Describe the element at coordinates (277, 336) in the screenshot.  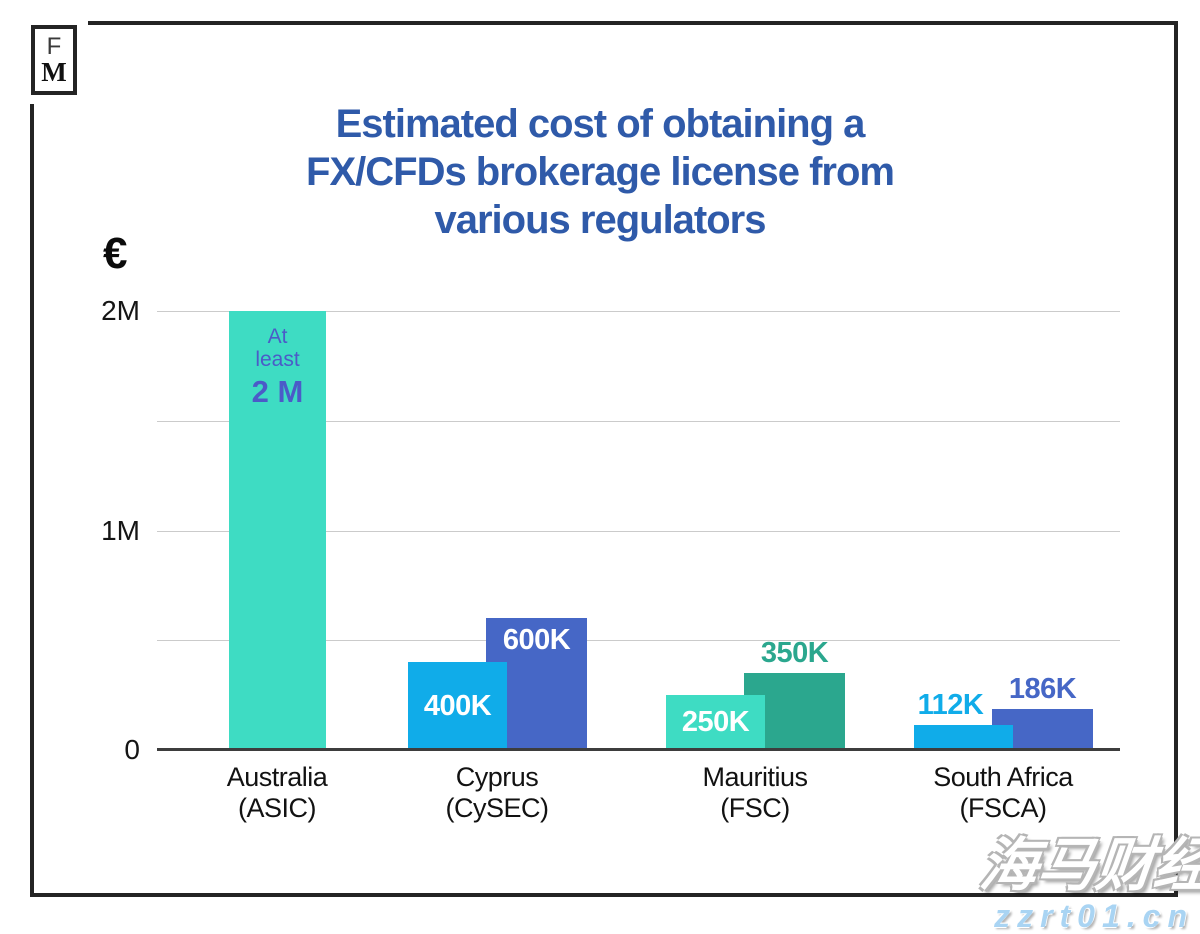
I see `bar-annotation-line: At` at that location.